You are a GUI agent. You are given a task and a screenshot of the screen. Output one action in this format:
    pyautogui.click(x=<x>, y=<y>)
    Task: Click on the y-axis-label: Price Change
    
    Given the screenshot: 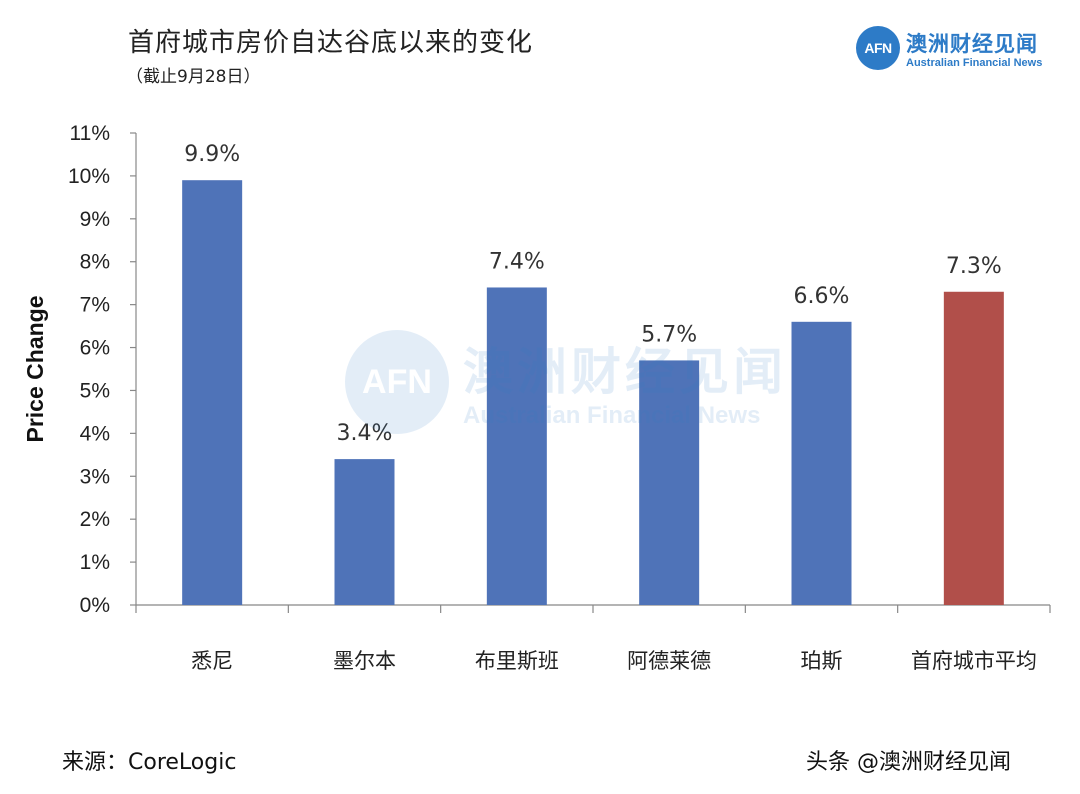 What is the action you would take?
    pyautogui.click(x=35, y=369)
    